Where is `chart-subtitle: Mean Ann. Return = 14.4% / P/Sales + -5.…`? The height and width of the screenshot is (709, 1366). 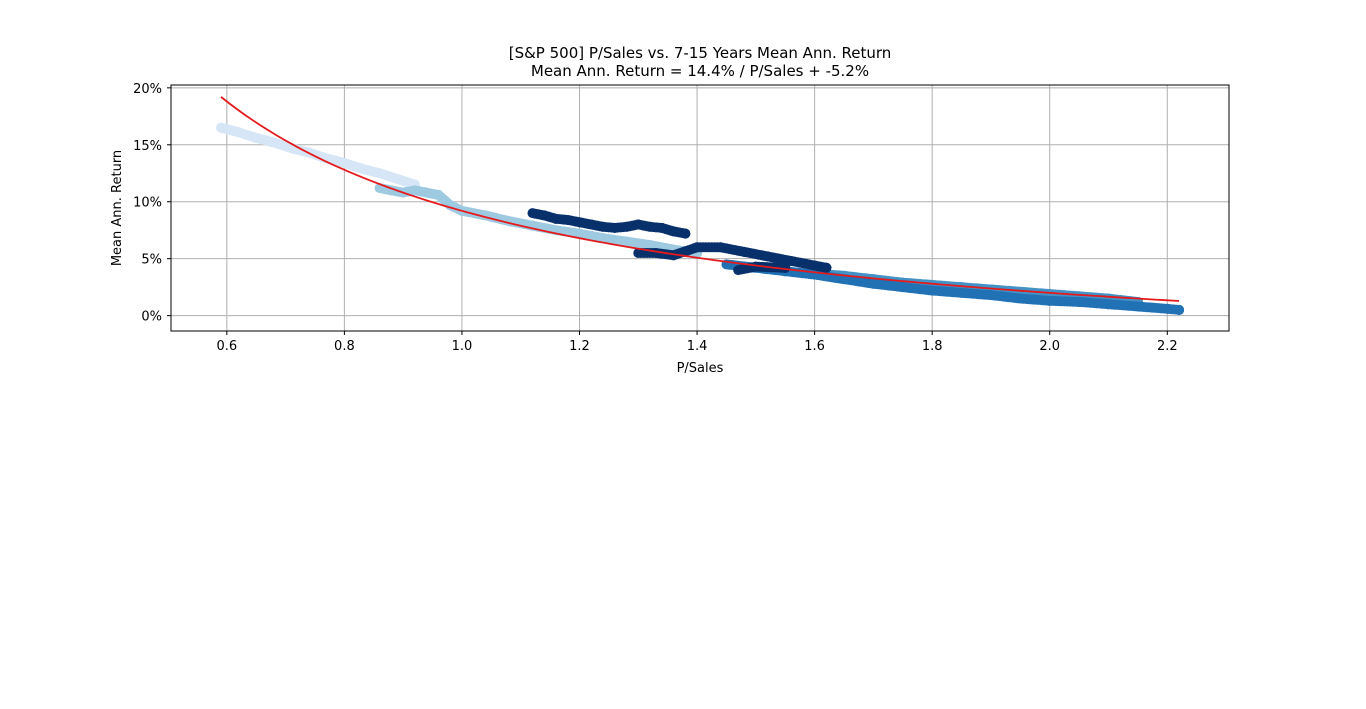 chart-subtitle: Mean Ann. Return = 14.4% / P/Sales + -5.… is located at coordinates (700, 71).